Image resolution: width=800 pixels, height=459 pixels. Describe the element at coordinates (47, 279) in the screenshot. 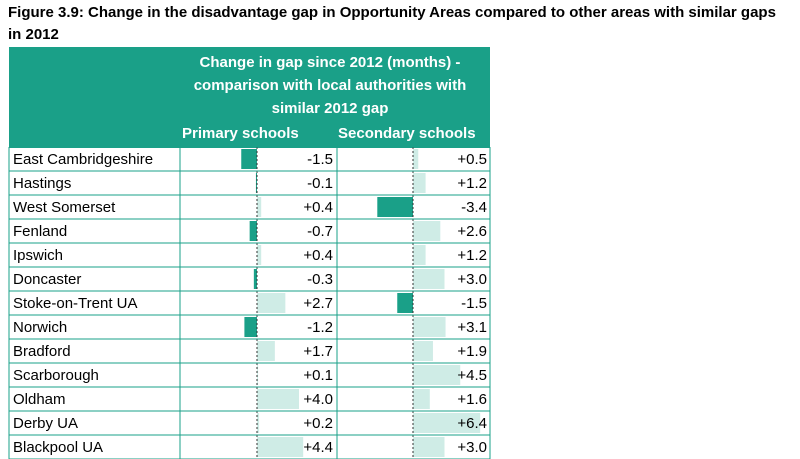

I see `row-label-5: Doncaster` at that location.